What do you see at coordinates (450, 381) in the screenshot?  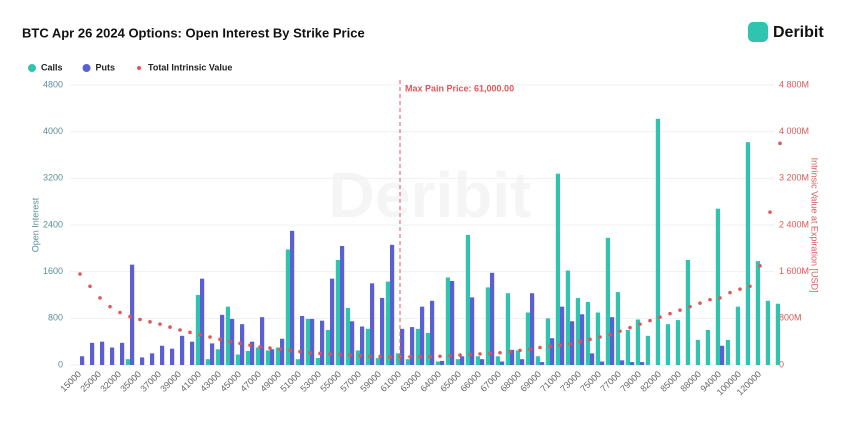 I see `x-tick-label: 65000` at bounding box center [450, 381].